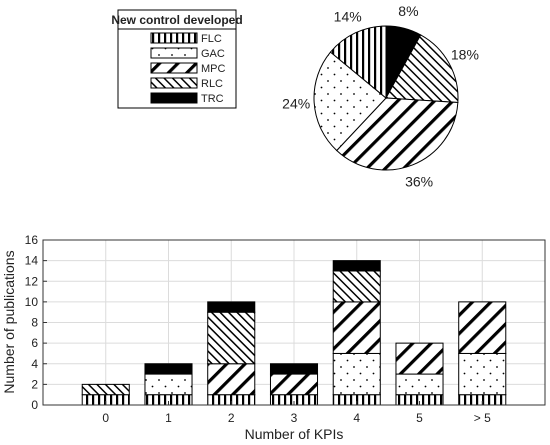 The width and height of the screenshot is (550, 445). What do you see at coordinates (419, 182) in the screenshot?
I see `pie-label-mpc: 36%` at bounding box center [419, 182].